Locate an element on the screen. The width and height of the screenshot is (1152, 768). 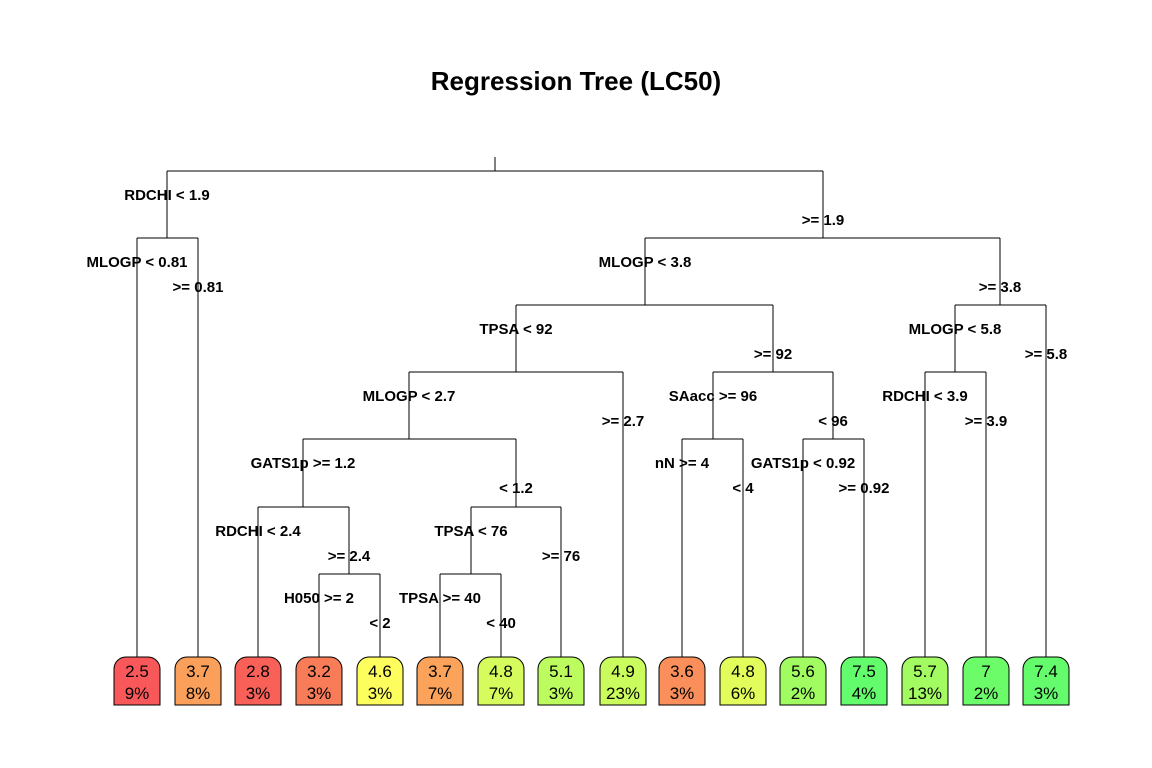
split-label-right-s15: < 40 is located at coordinates (501, 623).